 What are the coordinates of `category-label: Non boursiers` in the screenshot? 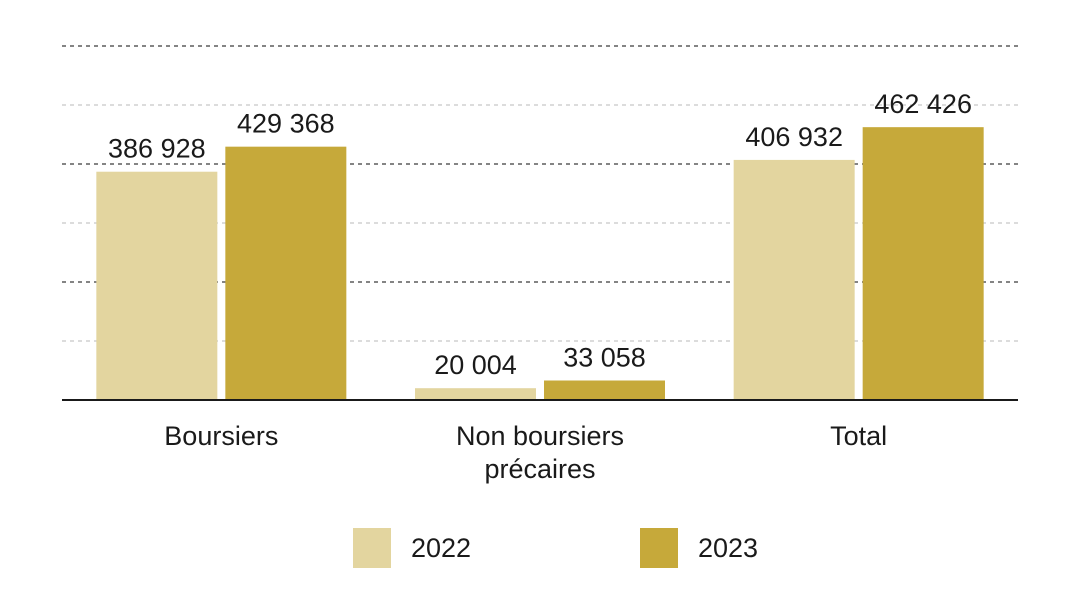 It's located at (540, 436).